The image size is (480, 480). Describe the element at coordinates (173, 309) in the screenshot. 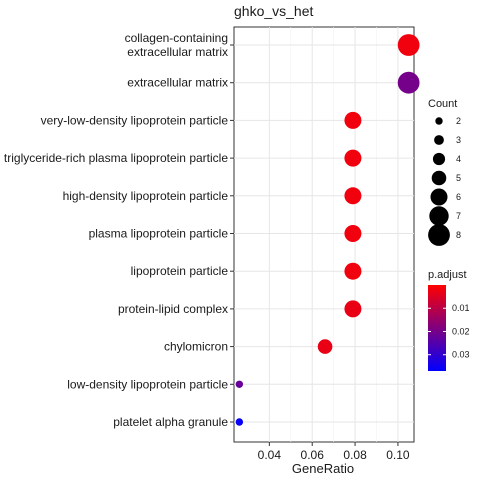

I see `y-tick-label: protein-lipid complex` at that location.